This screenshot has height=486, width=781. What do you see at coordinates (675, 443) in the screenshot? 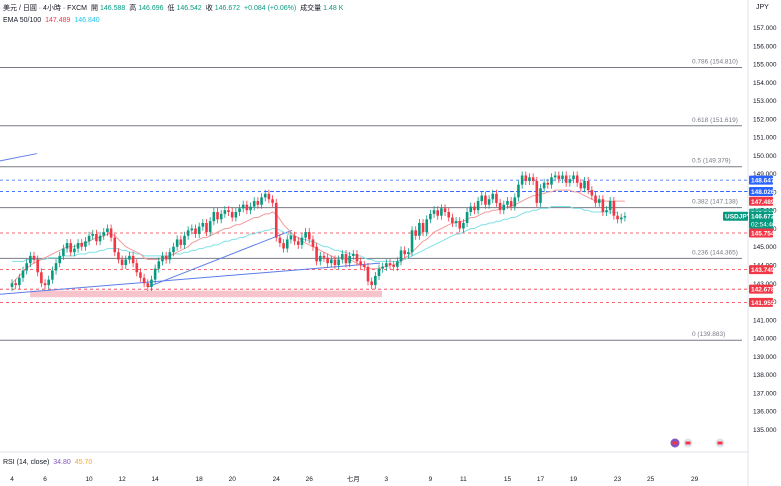
I see `lightning-icon` at bounding box center [675, 443].